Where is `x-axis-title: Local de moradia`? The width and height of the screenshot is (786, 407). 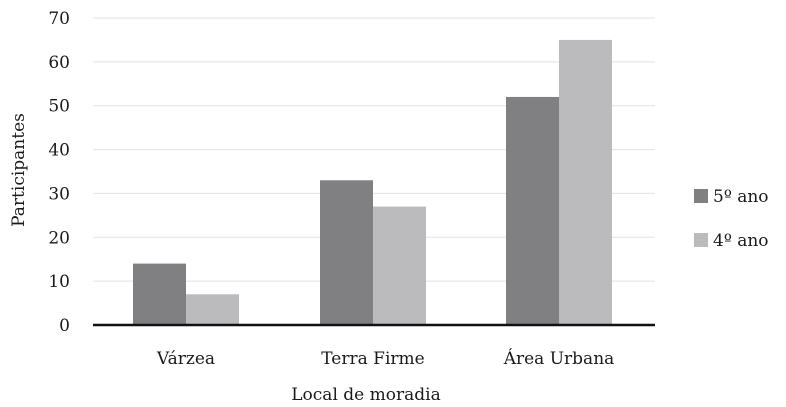 x-axis-title: Local de moradia is located at coordinates (365, 395).